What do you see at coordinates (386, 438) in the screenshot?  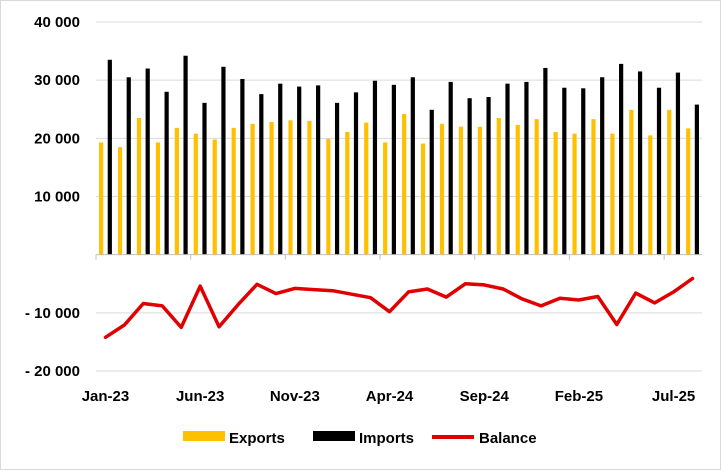 I see `legend-imports-label: Imports` at bounding box center [386, 438].